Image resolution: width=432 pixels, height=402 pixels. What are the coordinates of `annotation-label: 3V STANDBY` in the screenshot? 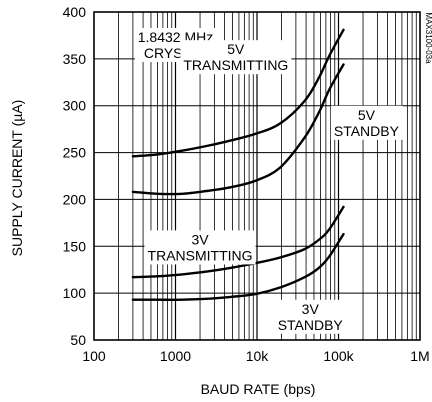 It's located at (310, 316).